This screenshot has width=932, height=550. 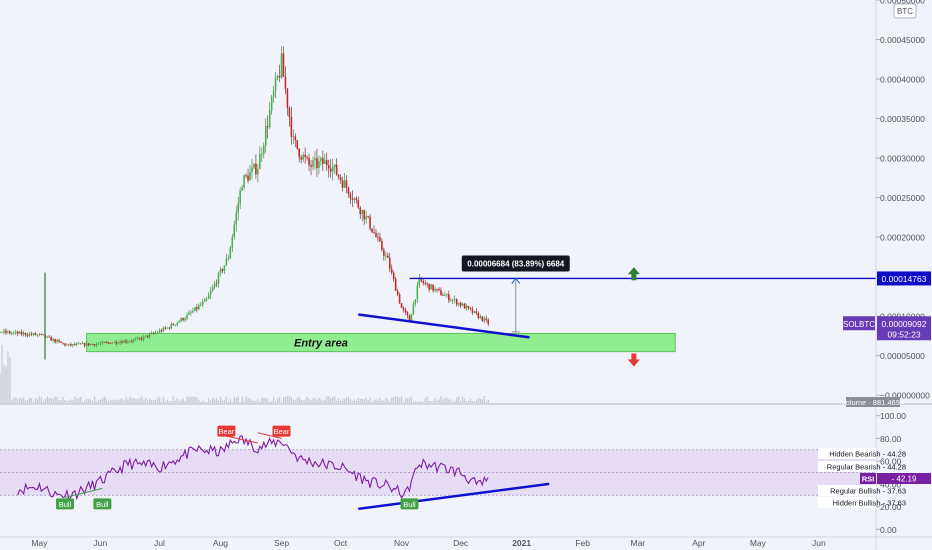 I want to click on currency-badge, so click(x=905, y=11).